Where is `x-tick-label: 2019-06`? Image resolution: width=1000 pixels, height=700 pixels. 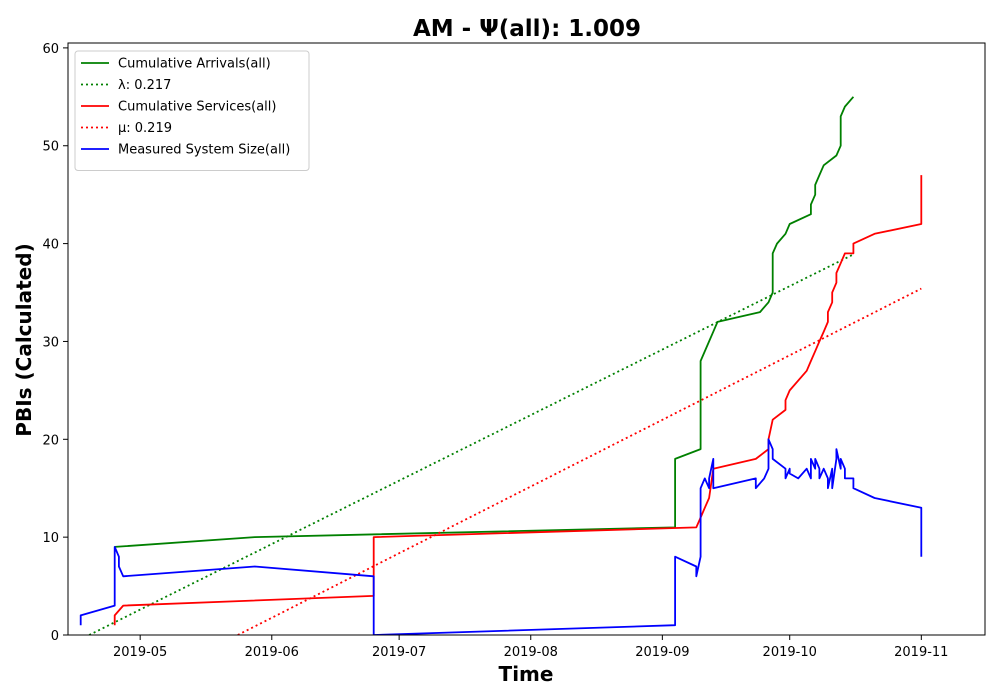
x-tick-label: 2019-06 is located at coordinates (272, 652).